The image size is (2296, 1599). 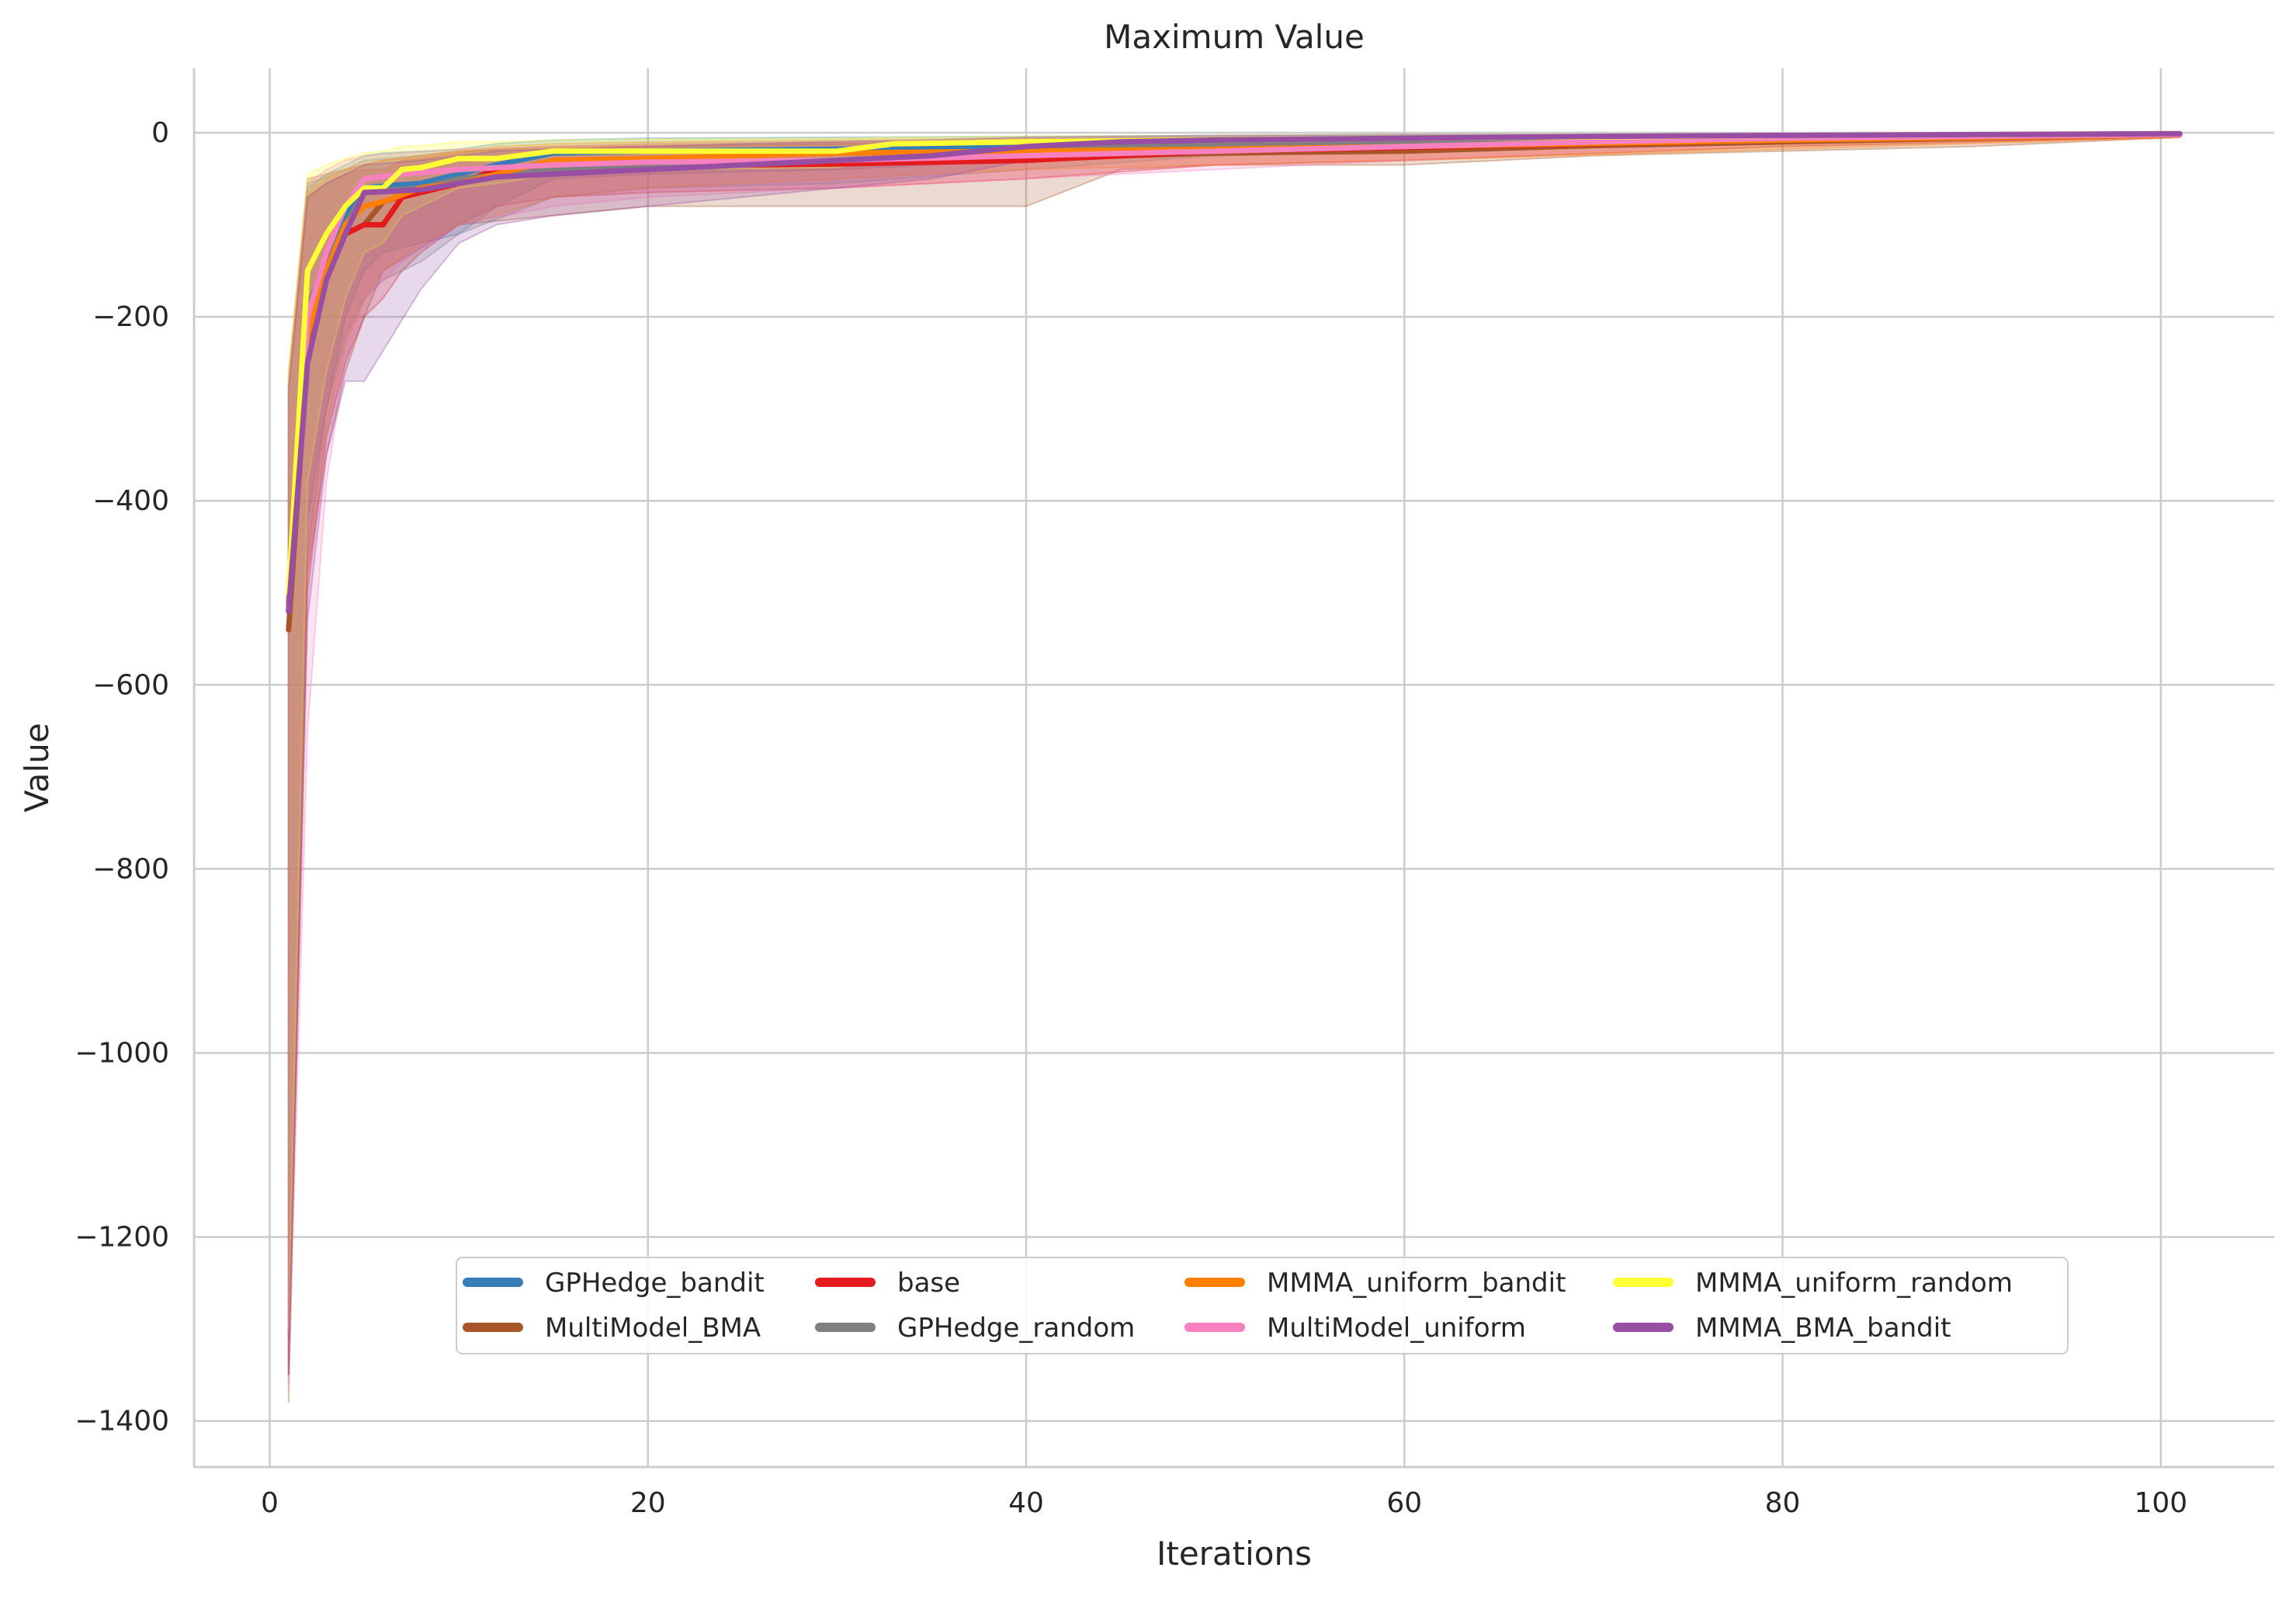 What do you see at coordinates (1783, 1503) in the screenshot?
I see `x-tick-label: 80` at bounding box center [1783, 1503].